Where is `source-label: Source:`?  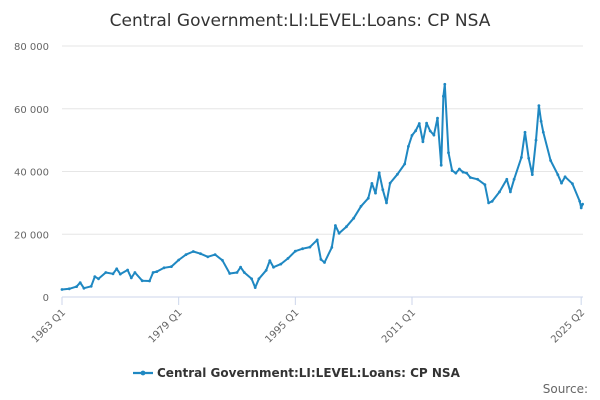 source-label: Source: is located at coordinates (565, 389).